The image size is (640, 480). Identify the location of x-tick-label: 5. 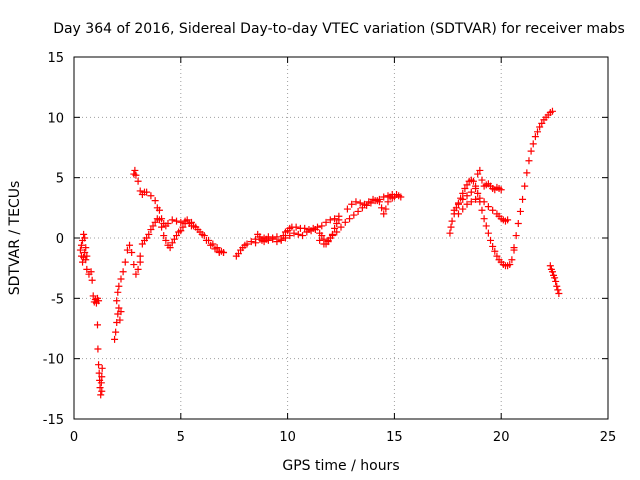
(181, 437).